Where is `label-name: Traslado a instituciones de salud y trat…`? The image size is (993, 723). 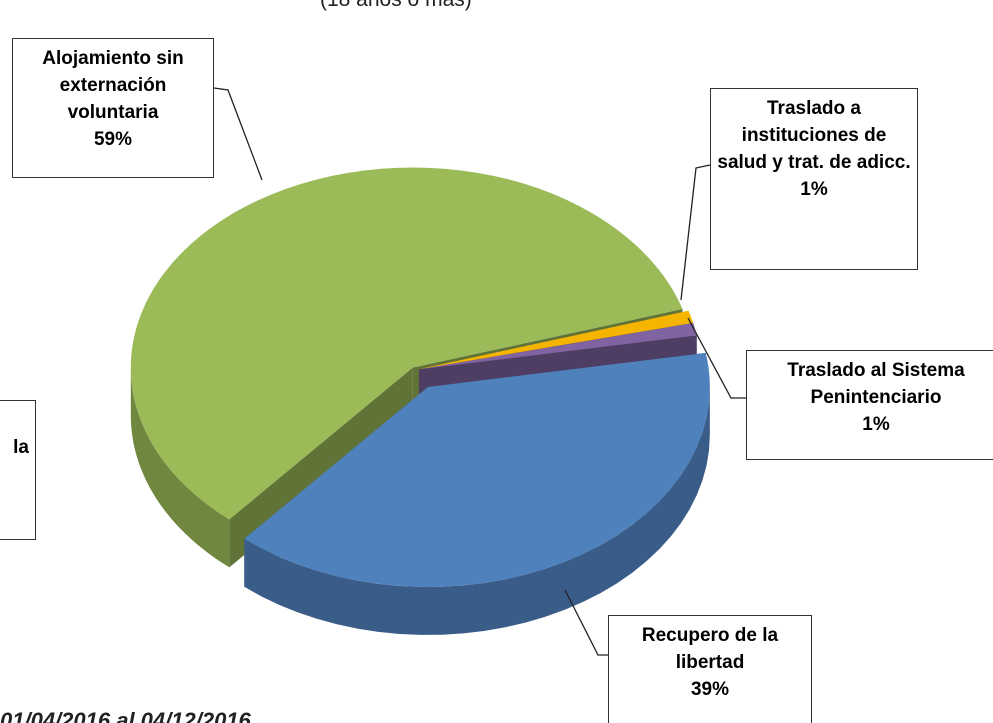
label-name: Traslado a instituciones de salud y trat… is located at coordinates (814, 135).